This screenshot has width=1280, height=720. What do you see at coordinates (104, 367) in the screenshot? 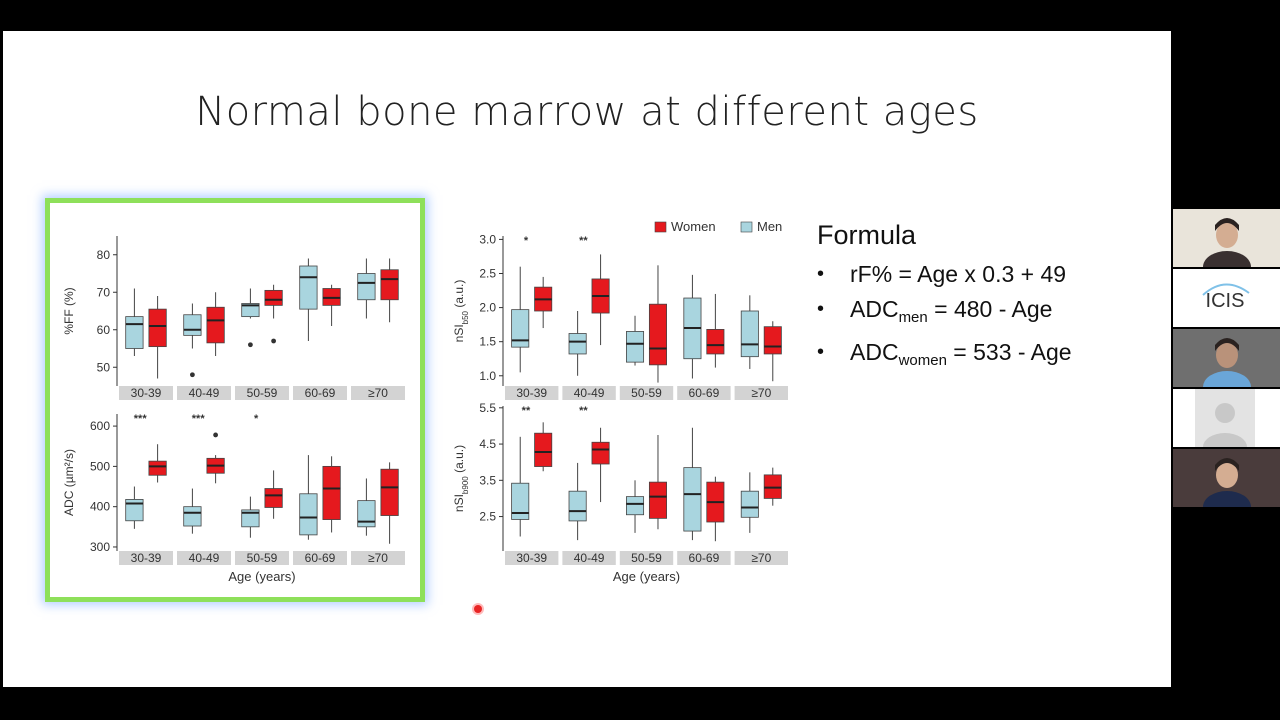
I see `y-tick-label: 50` at bounding box center [104, 367].